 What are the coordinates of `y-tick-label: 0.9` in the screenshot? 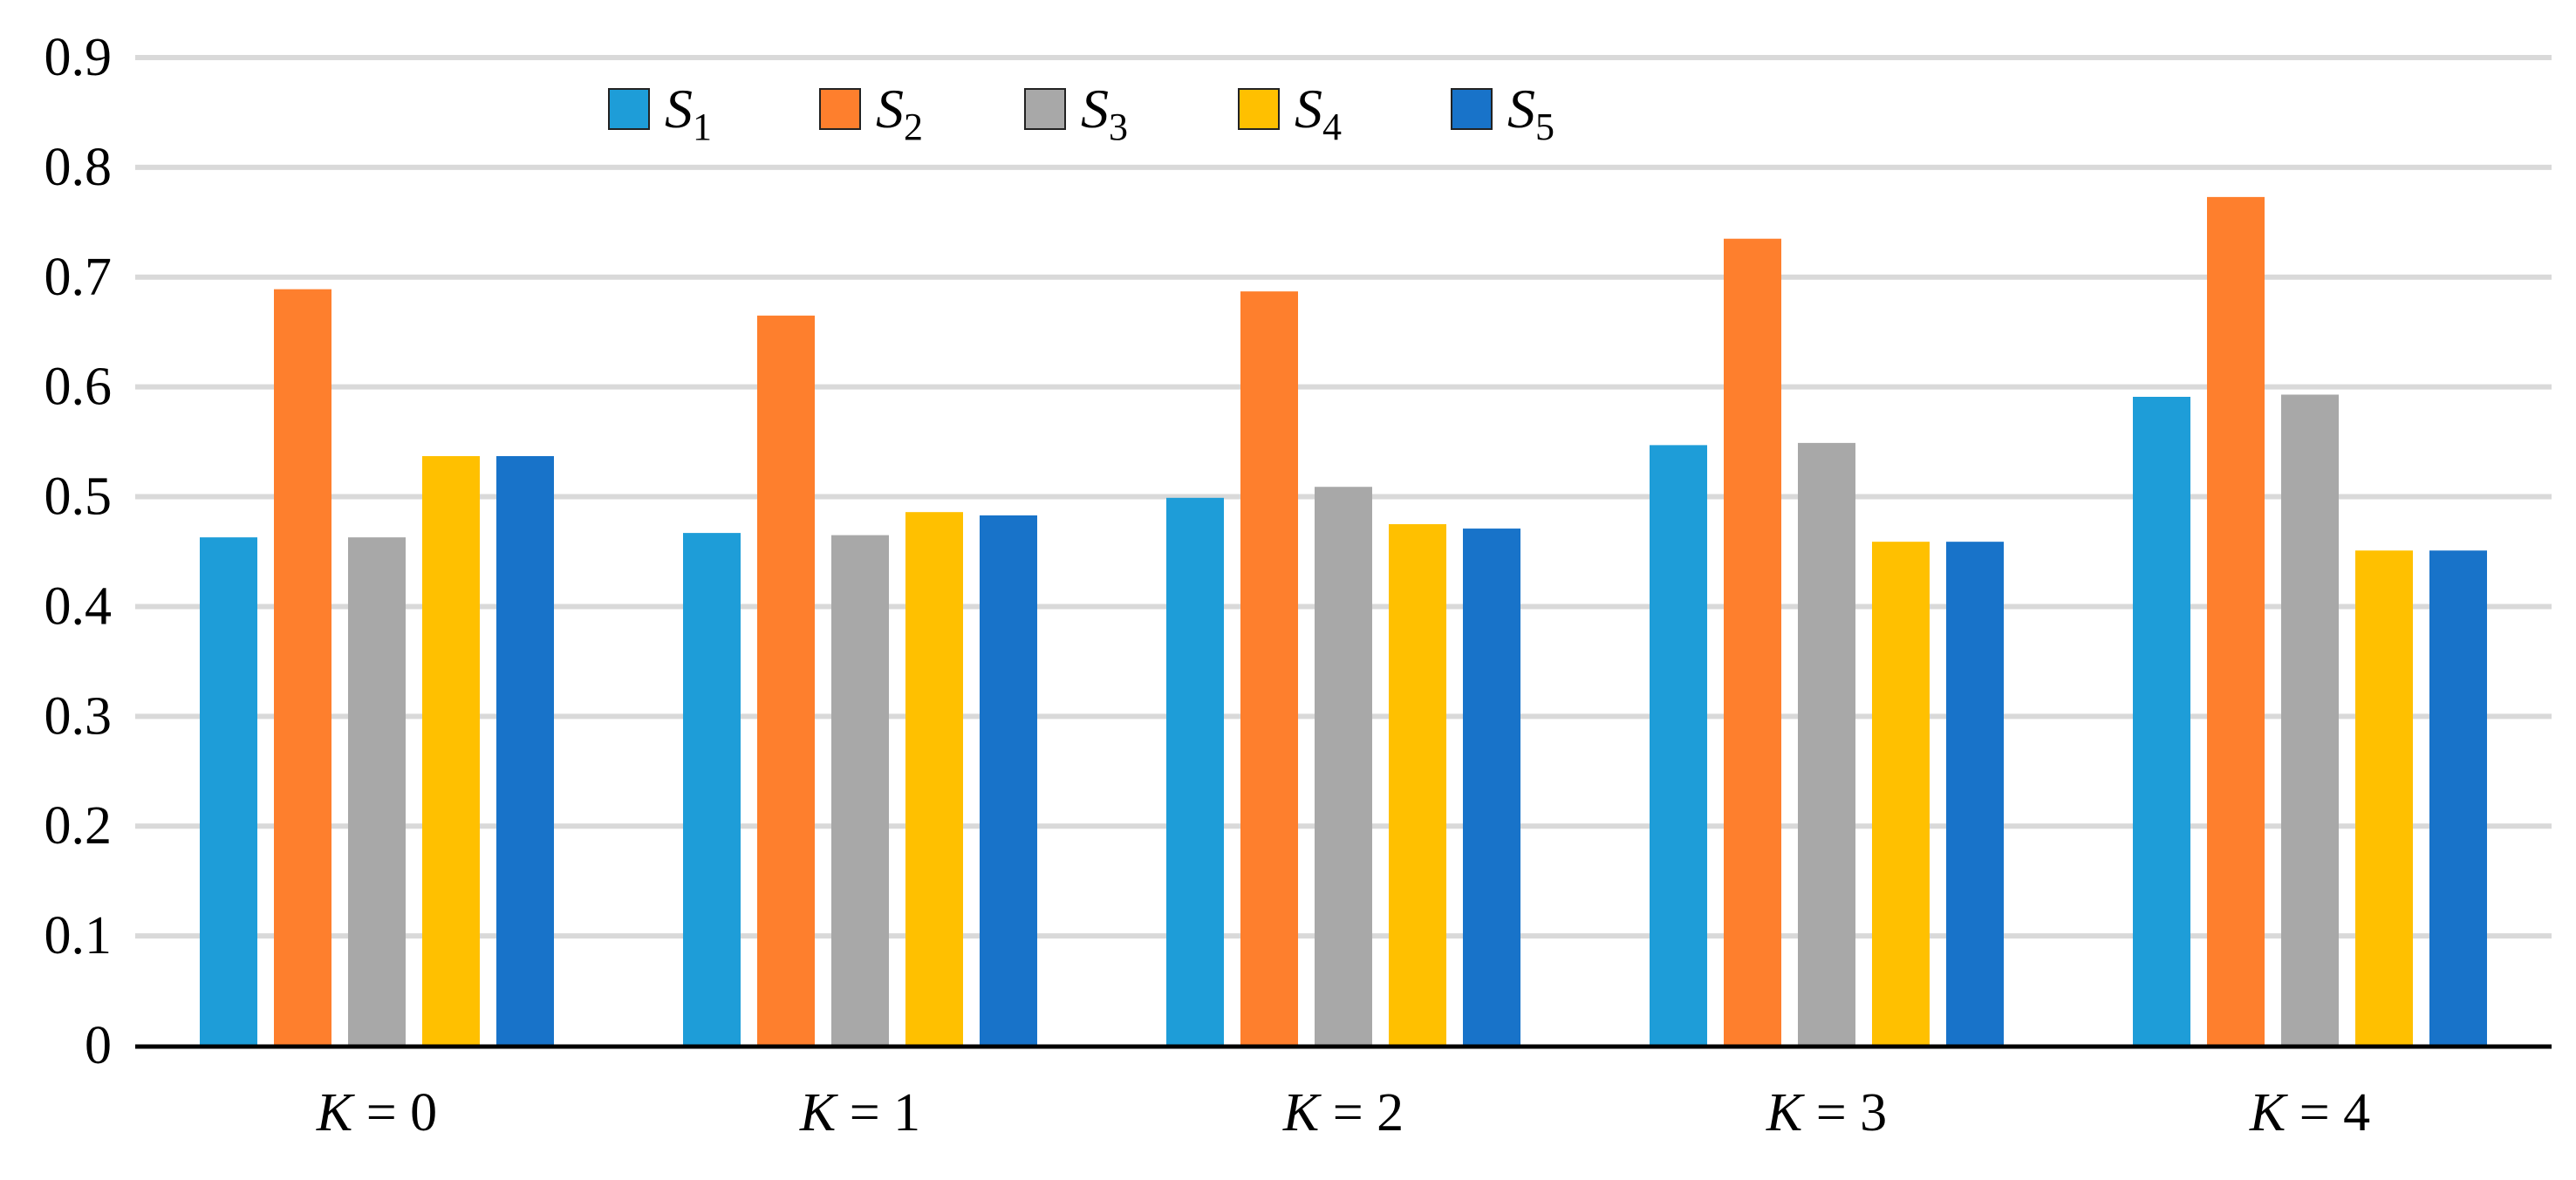 It's located at (78, 58).